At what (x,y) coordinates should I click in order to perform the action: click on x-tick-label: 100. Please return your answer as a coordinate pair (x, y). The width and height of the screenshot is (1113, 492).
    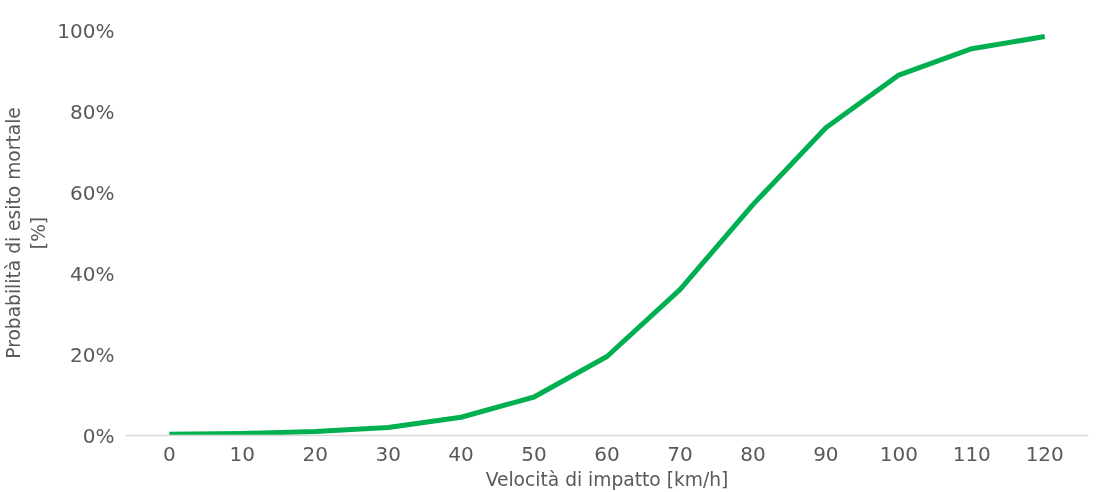
    Looking at the image, I should click on (898, 453).